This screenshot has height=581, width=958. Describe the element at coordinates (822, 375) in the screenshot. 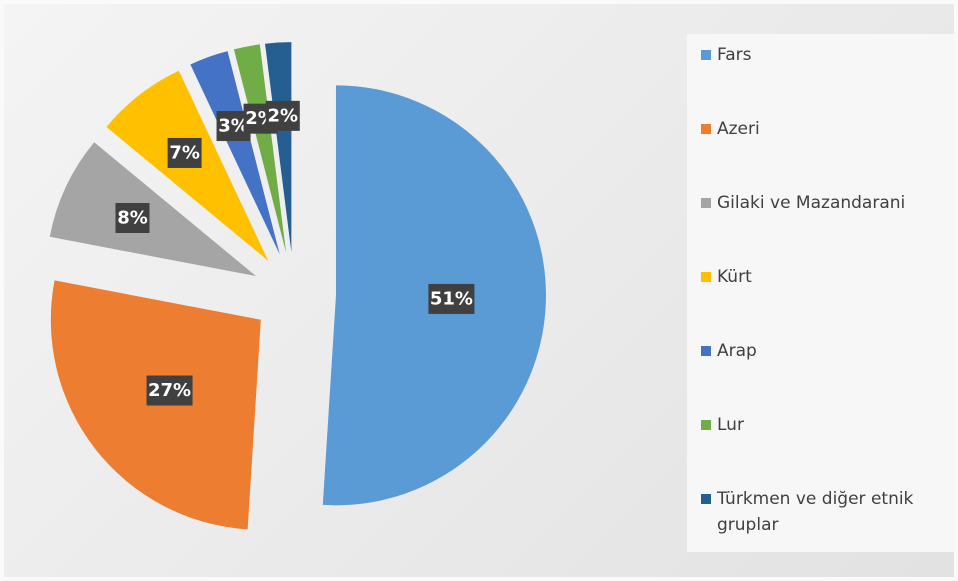

I see `legend-item: Arap` at that location.